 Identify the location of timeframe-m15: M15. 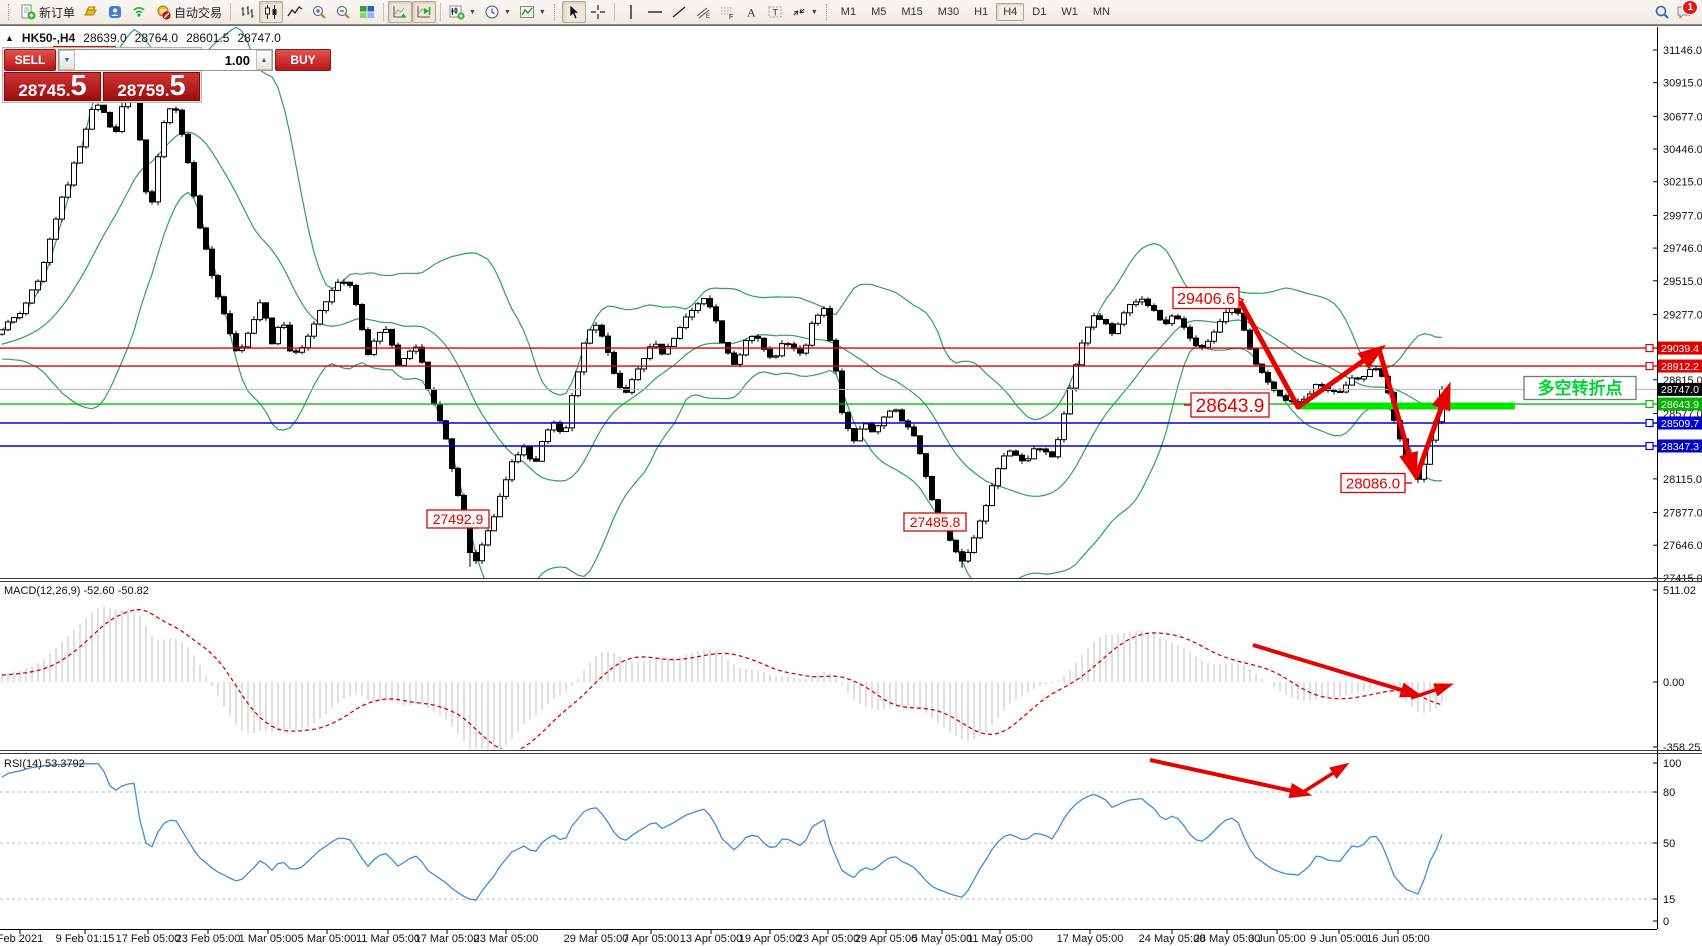
(912, 12).